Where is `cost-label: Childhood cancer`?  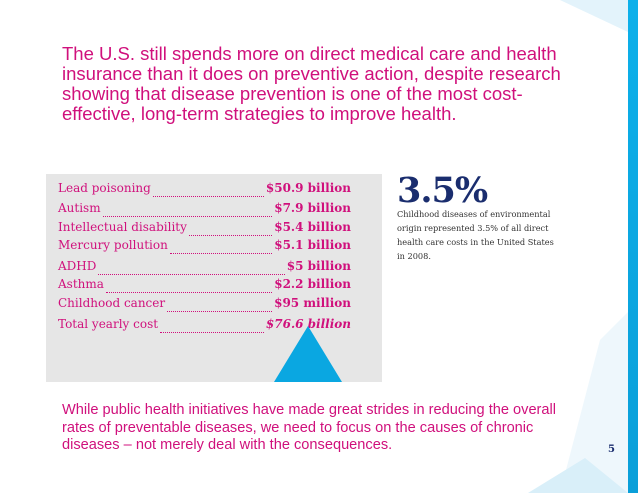
cost-label: Childhood cancer is located at coordinates (112, 303).